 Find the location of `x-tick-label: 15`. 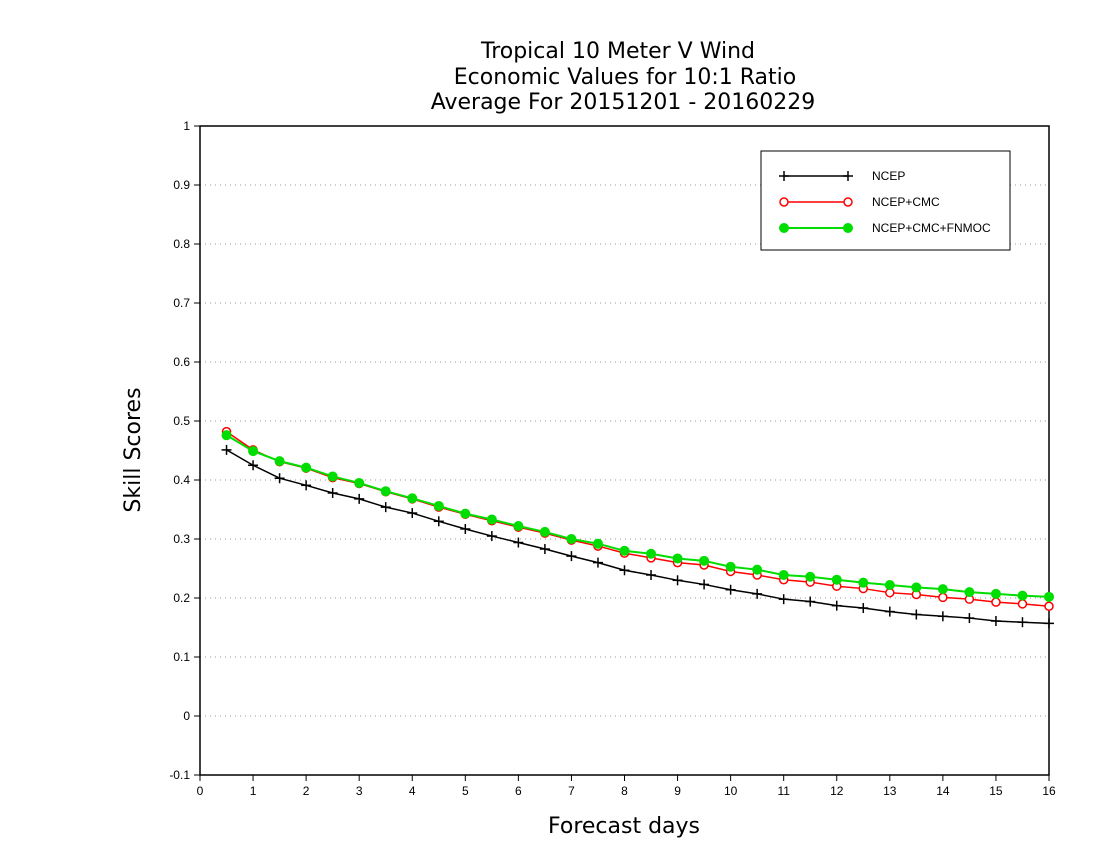

x-tick-label: 15 is located at coordinates (996, 791).